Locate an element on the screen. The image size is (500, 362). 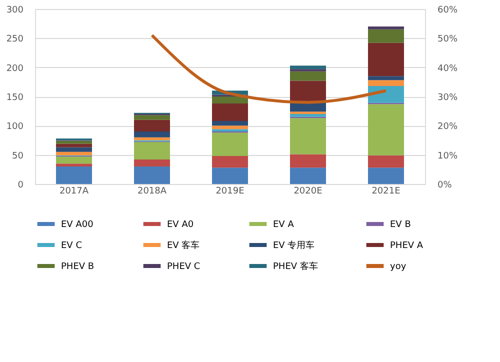
y-tick-label: 250 is located at coordinates (15, 39).